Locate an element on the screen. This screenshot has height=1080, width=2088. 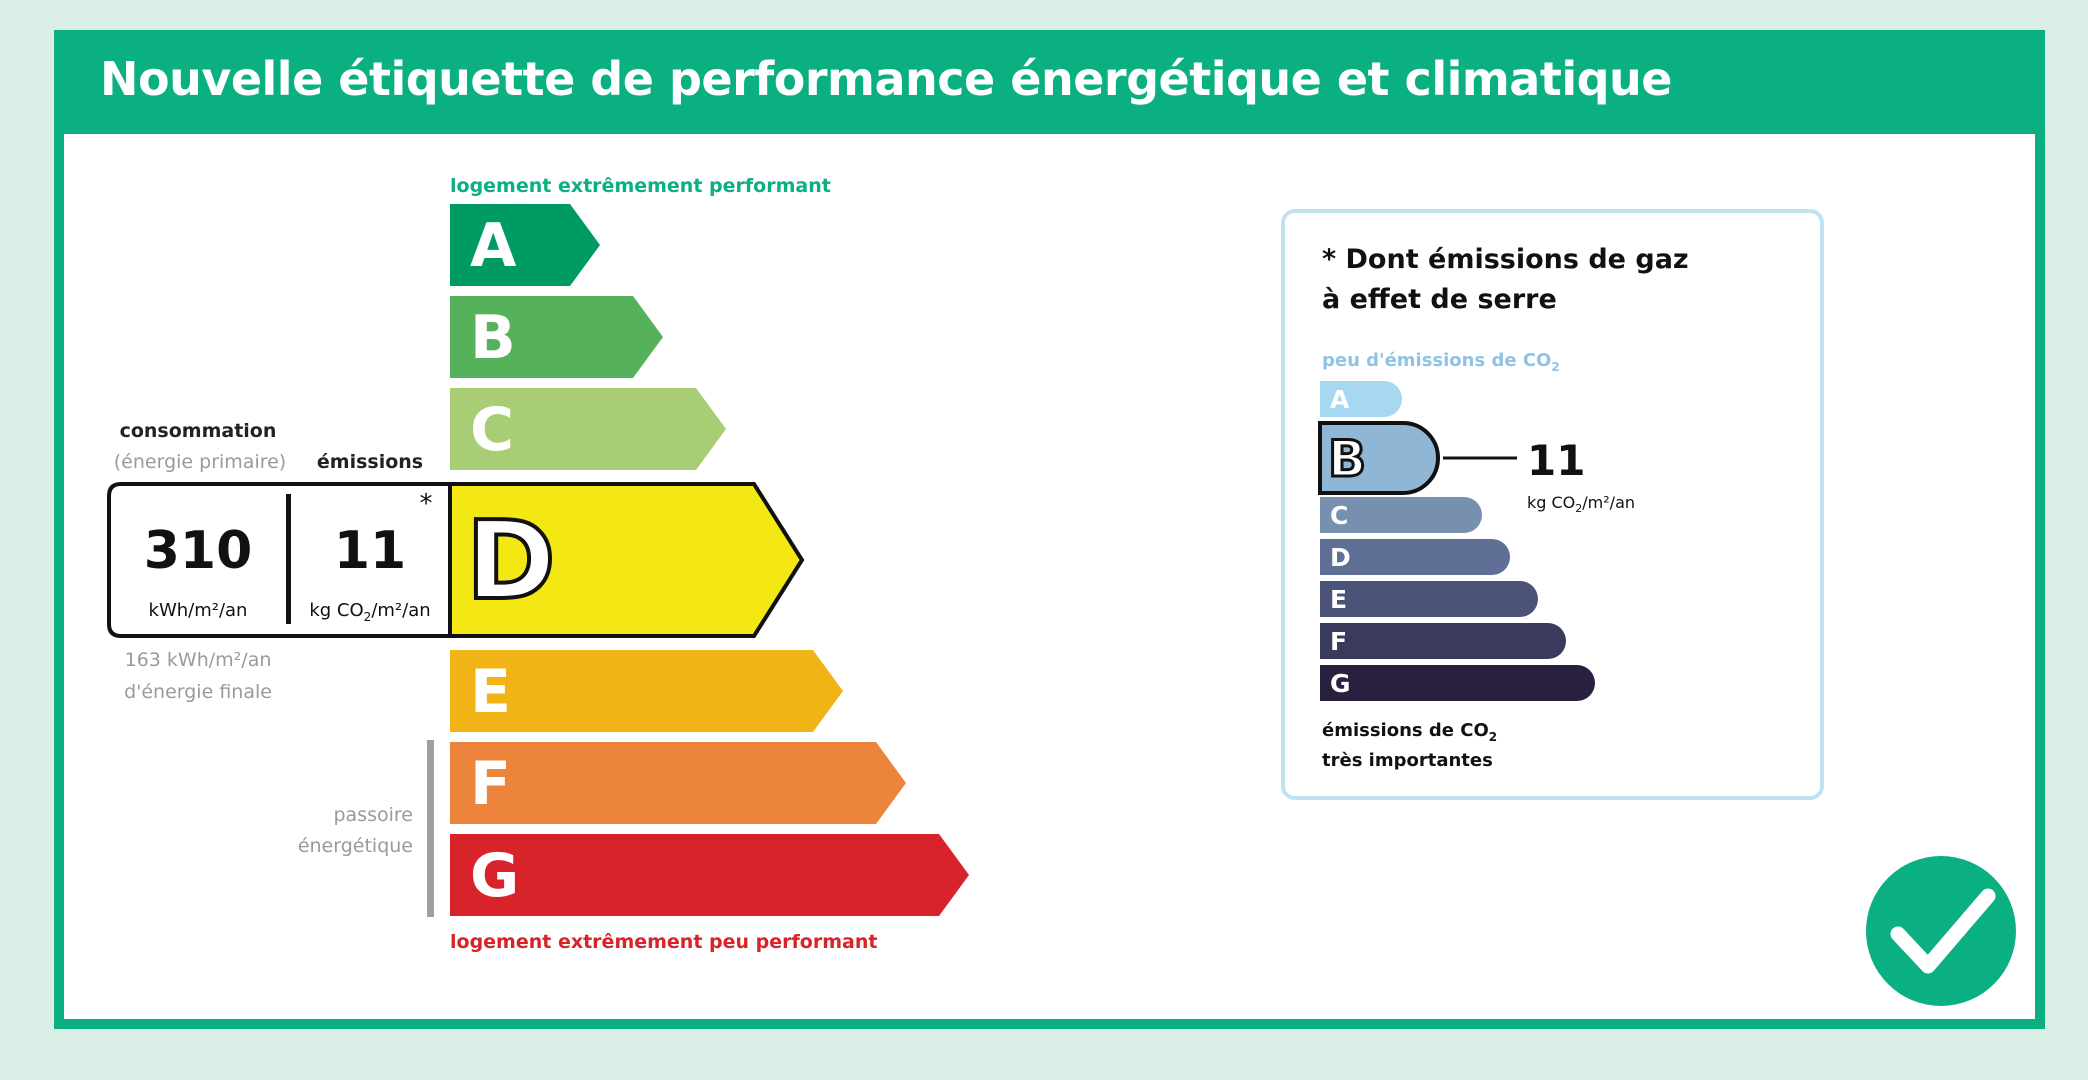
ghg-bar-c is located at coordinates (1401, 515).